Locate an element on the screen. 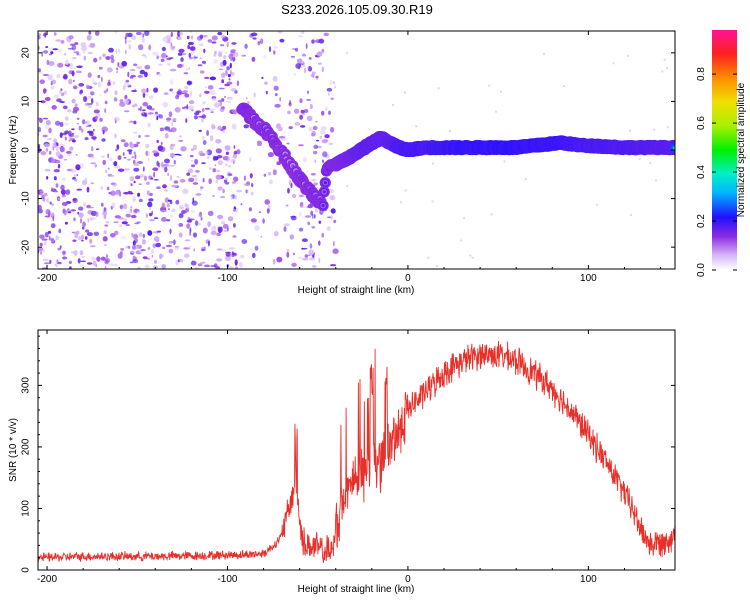  x-tick-label: -200 is located at coordinates (47, 579).